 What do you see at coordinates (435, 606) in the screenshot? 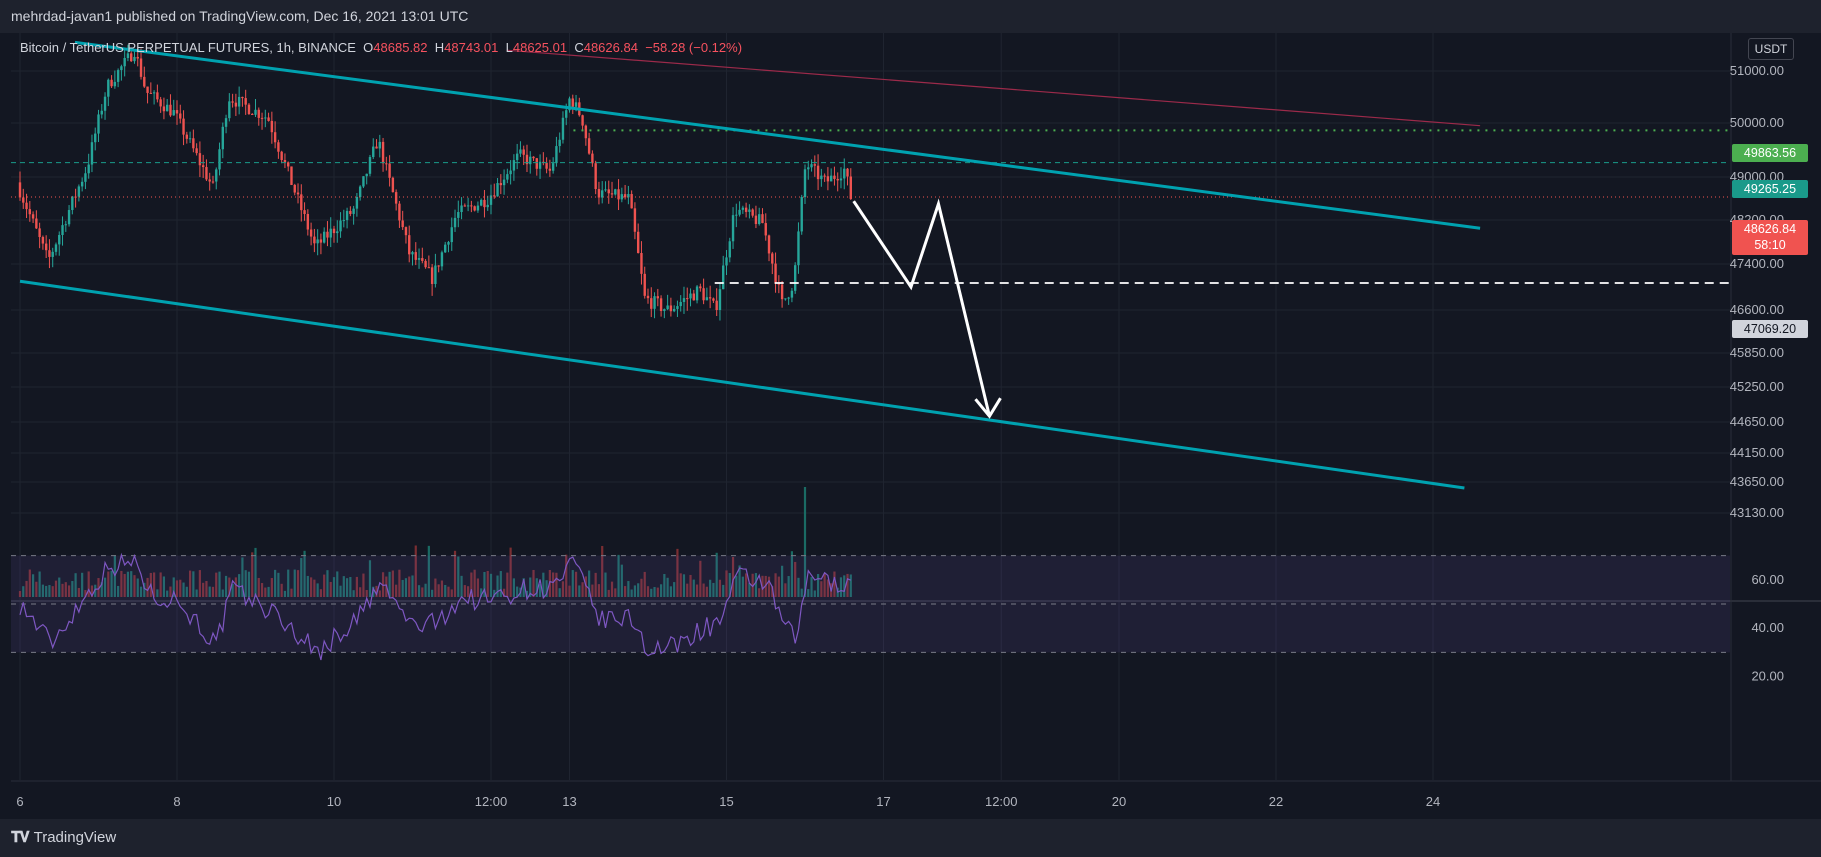
I see `rsi-line` at bounding box center [435, 606].